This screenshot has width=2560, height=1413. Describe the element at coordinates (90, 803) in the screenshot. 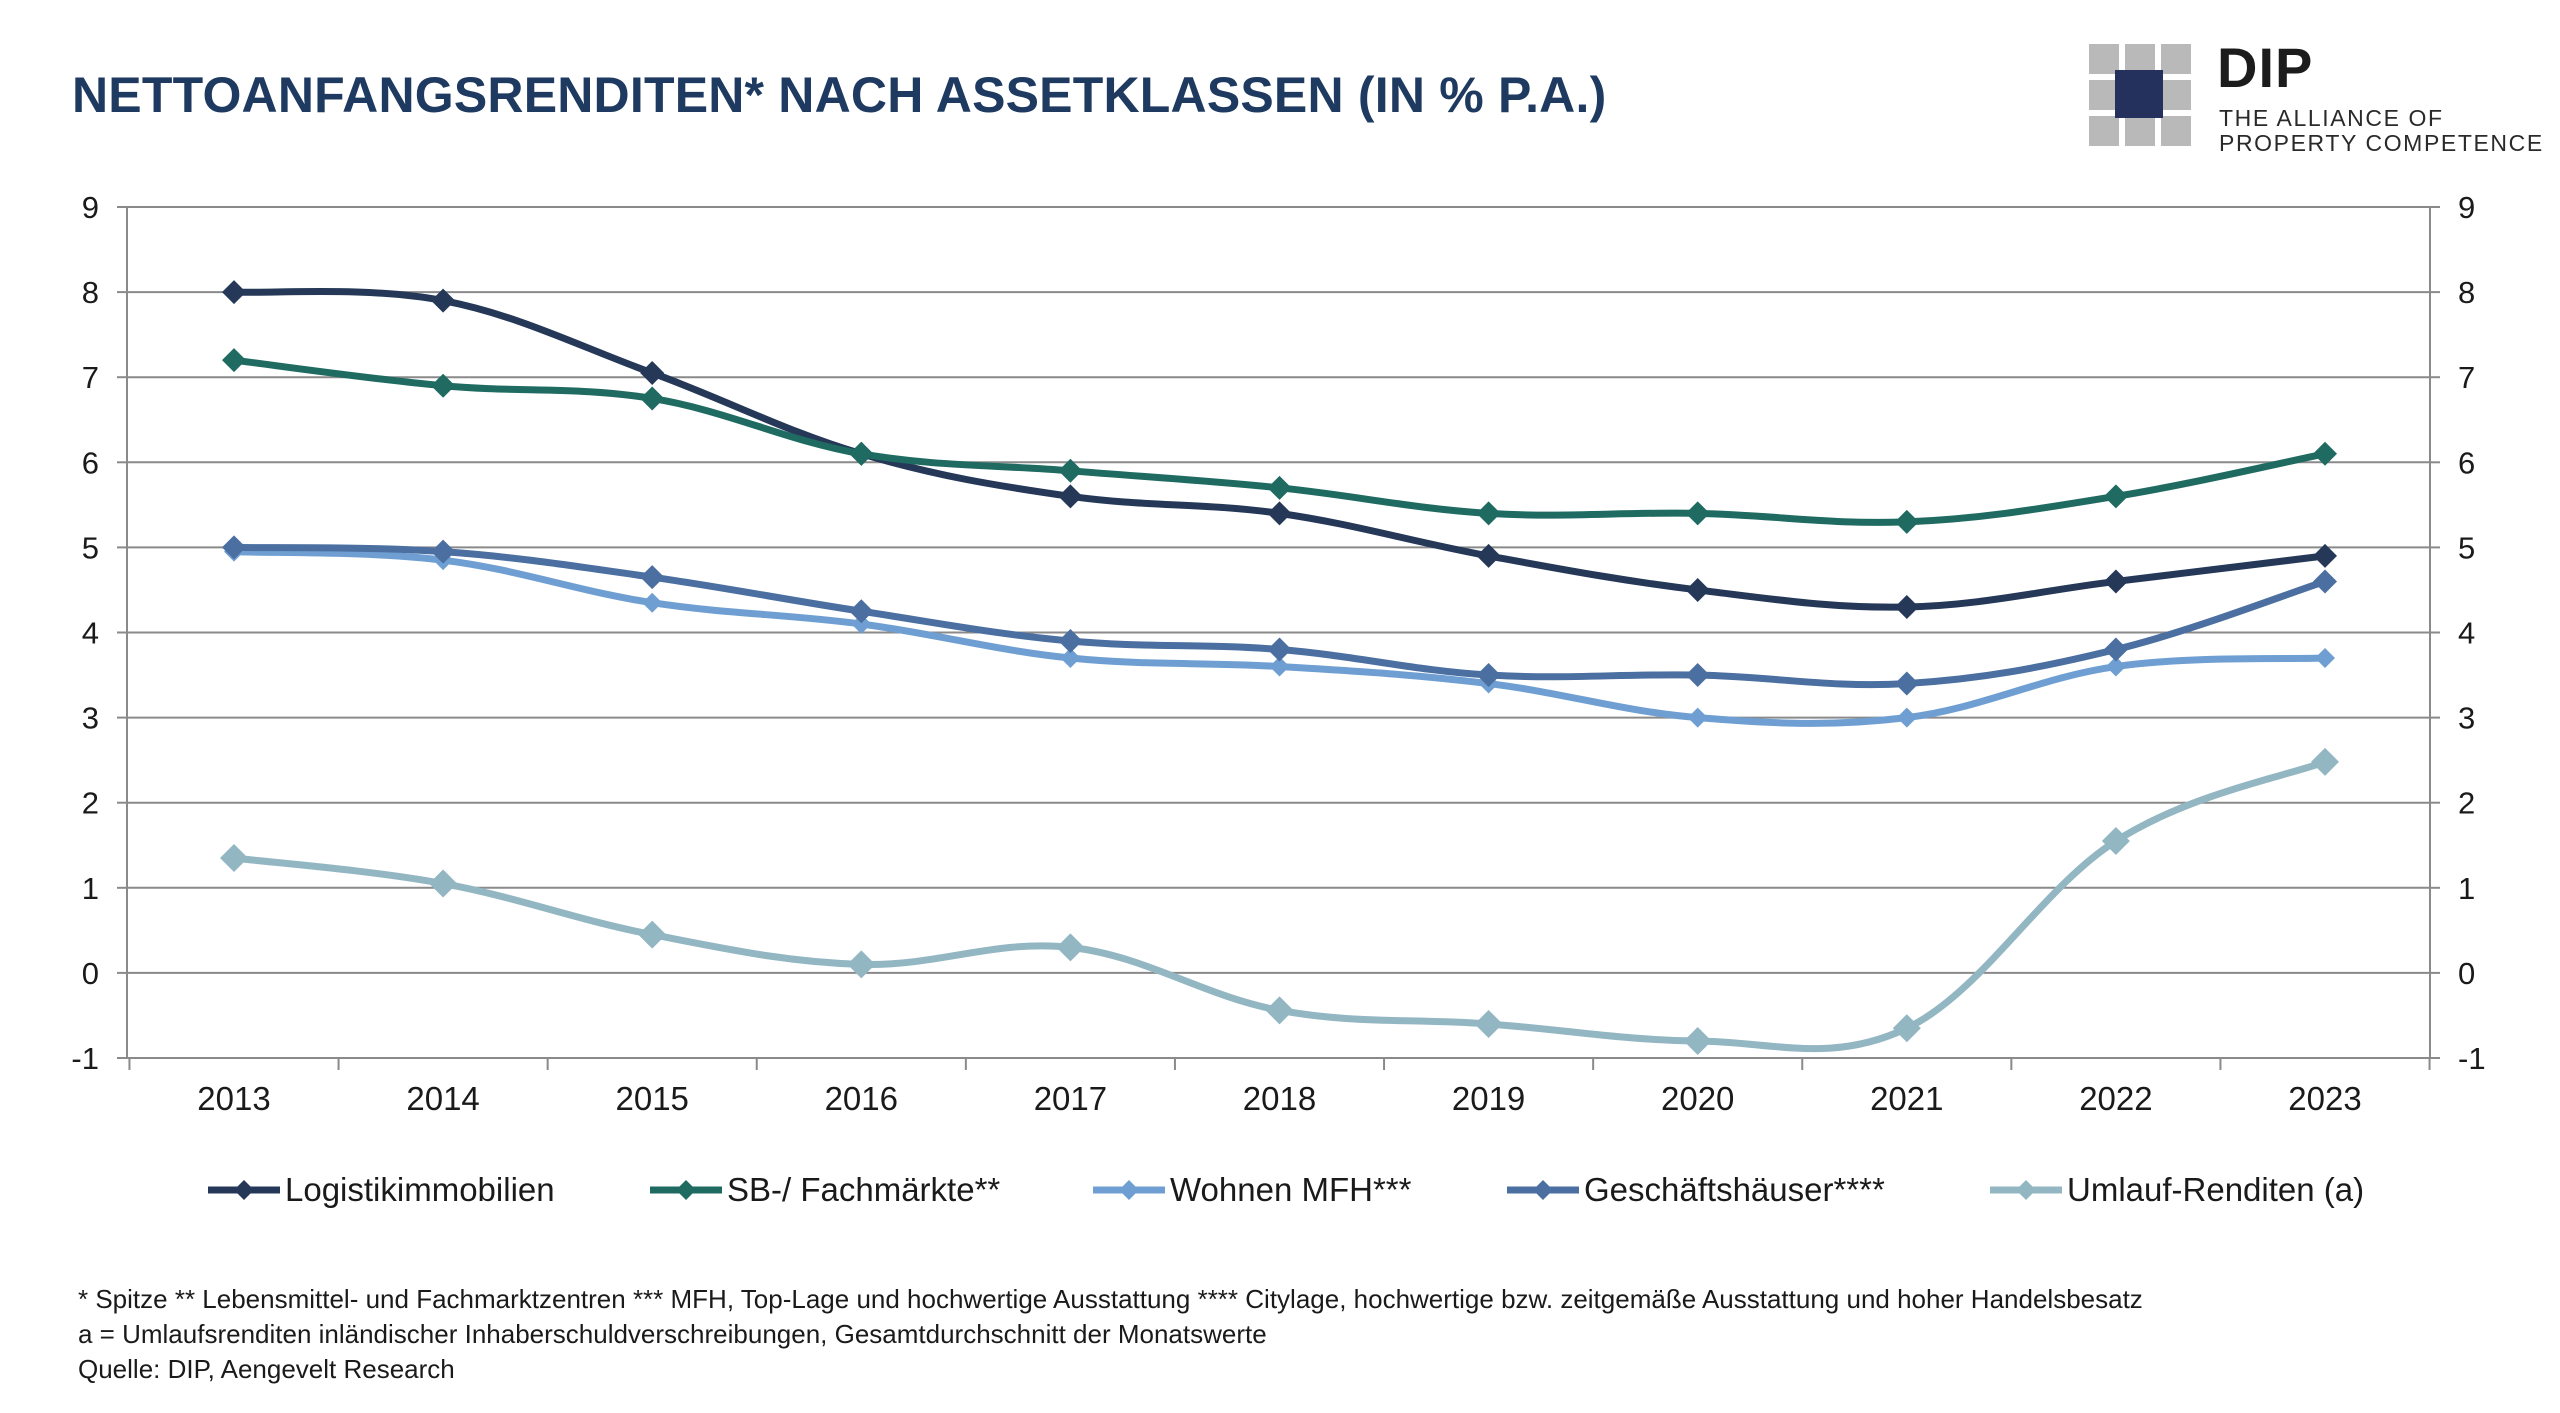

I see `y-tick-label-left: 2` at that location.